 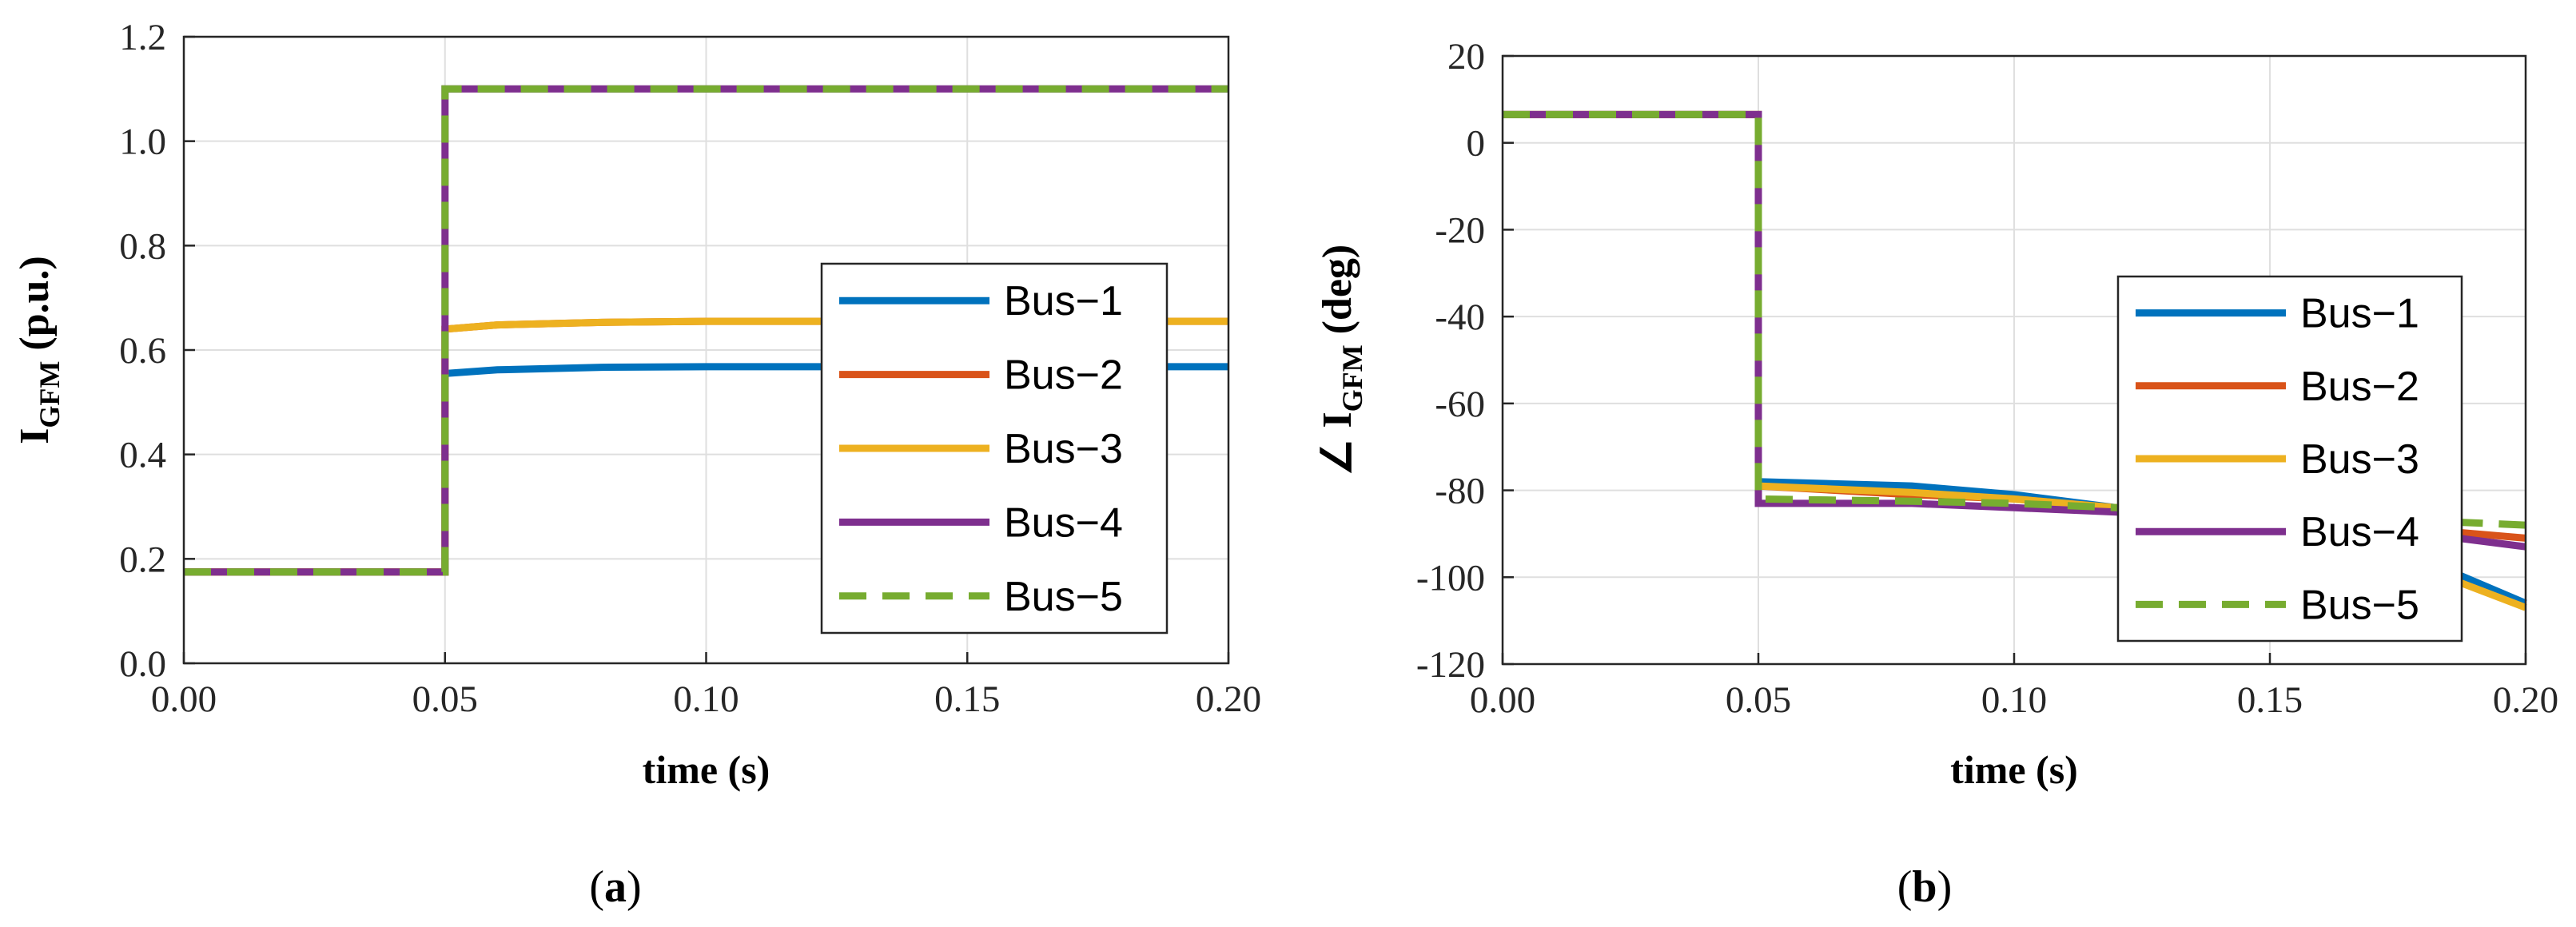 I want to click on panel-b-x-tick-label: 0.00, so click(x=1502, y=700).